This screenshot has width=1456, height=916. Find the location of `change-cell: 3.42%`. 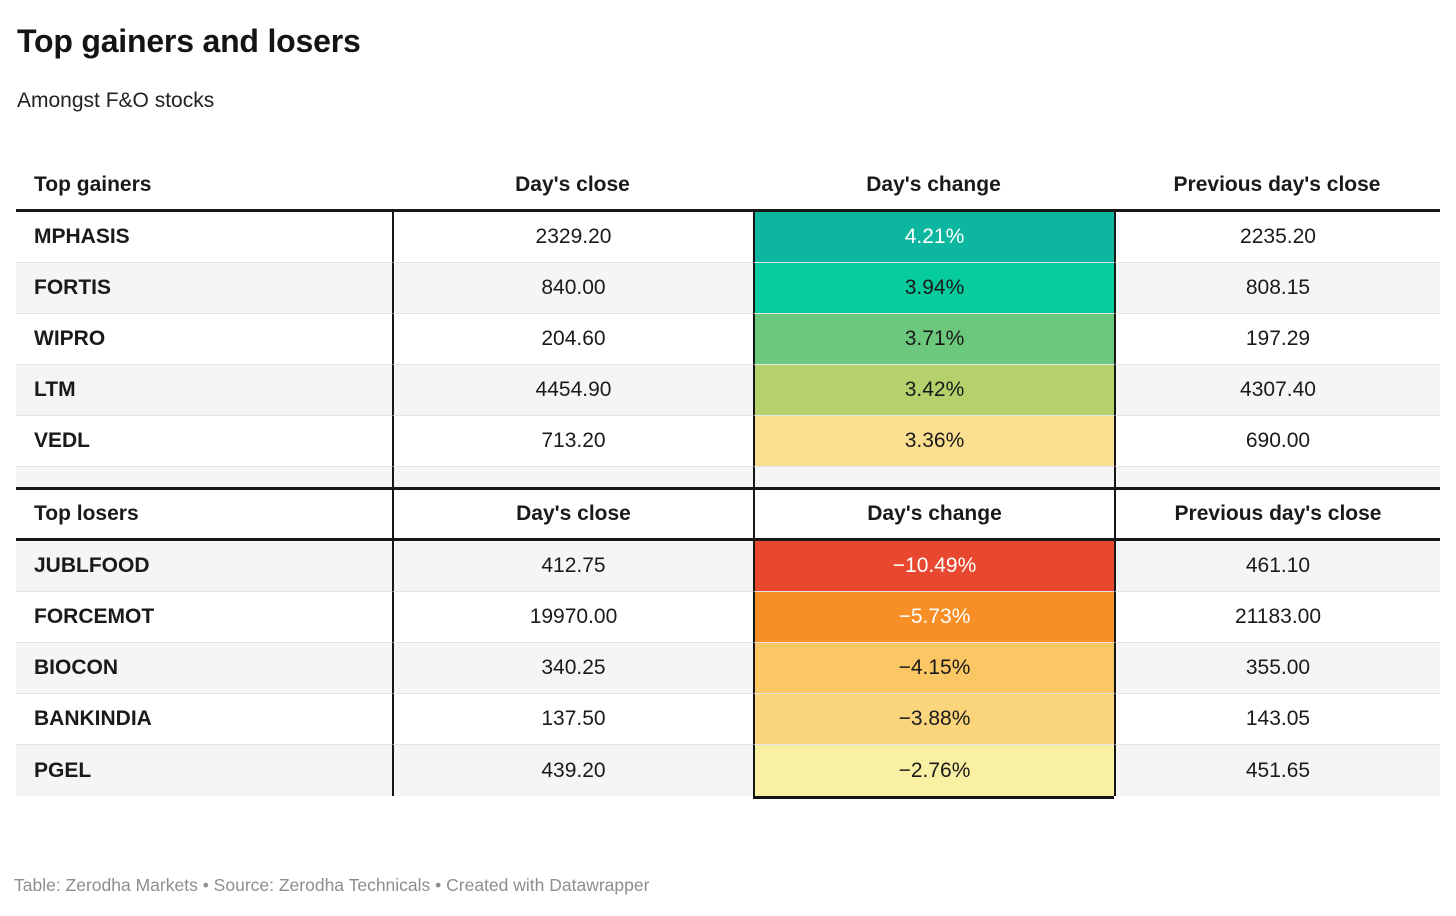

change-cell: 3.42% is located at coordinates (933, 390).